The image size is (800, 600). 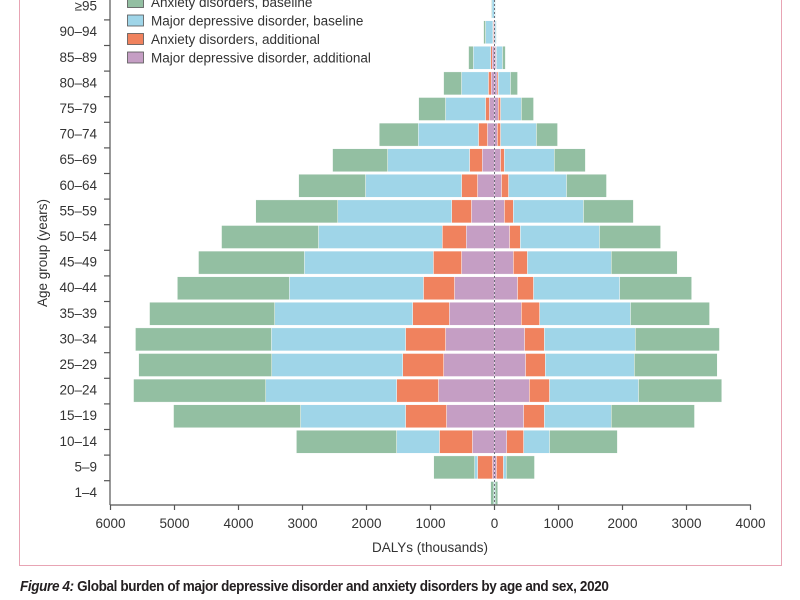 I want to click on y-tick-label: 25–29, so click(x=78, y=364).